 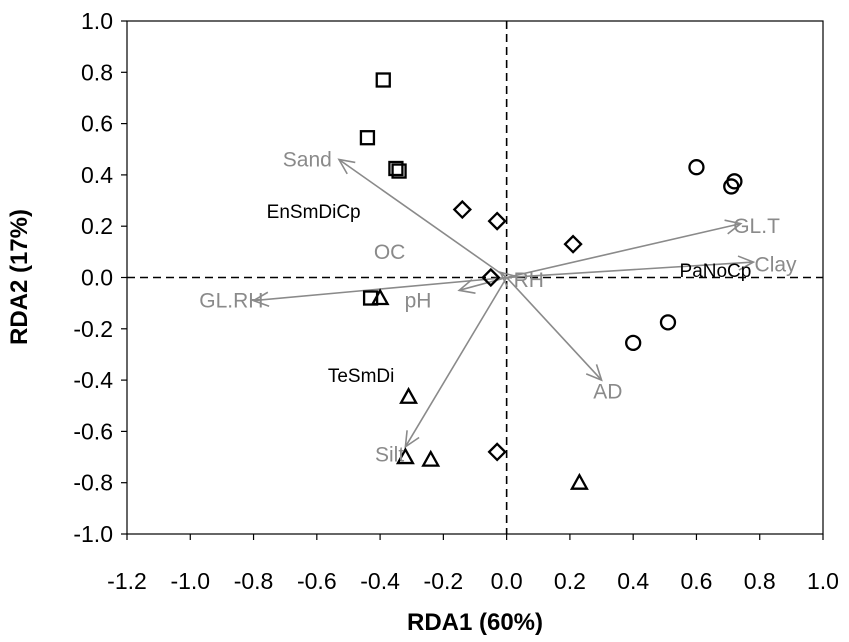 What do you see at coordinates (97, 124) in the screenshot?
I see `y-tick-label: 0.6` at bounding box center [97, 124].